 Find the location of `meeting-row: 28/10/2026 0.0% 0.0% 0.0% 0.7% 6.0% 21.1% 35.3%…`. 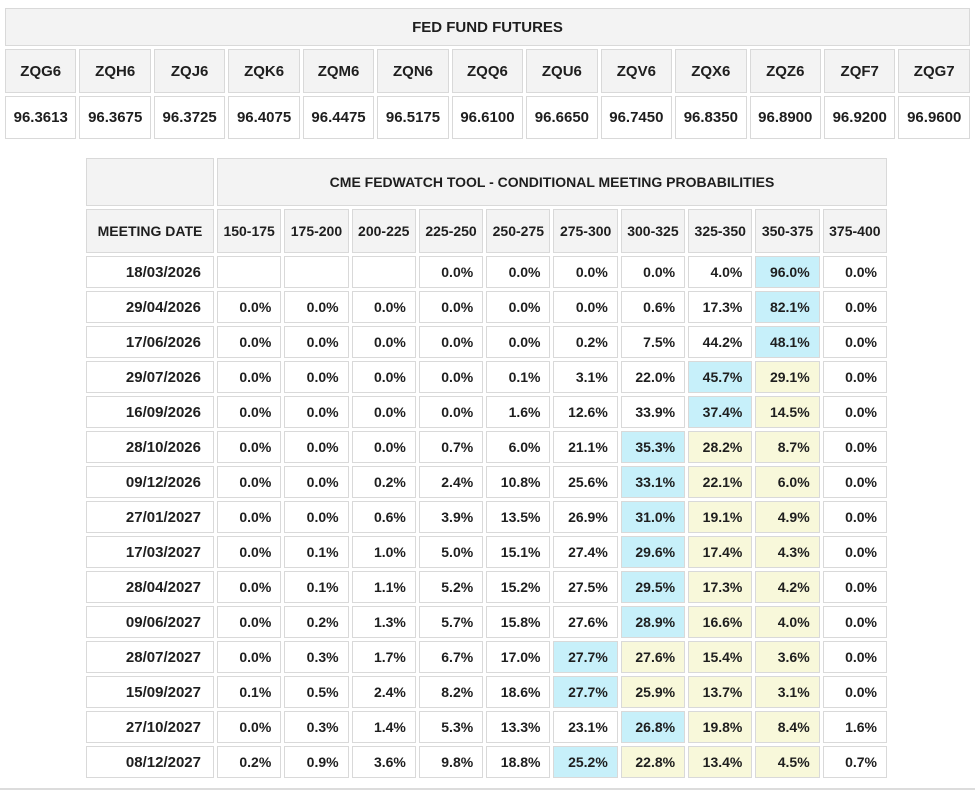

meeting-row: 28/10/2026 0.0% 0.0% 0.0% 0.7% 6.0% 21.1% 35.3%… is located at coordinates (486, 447).